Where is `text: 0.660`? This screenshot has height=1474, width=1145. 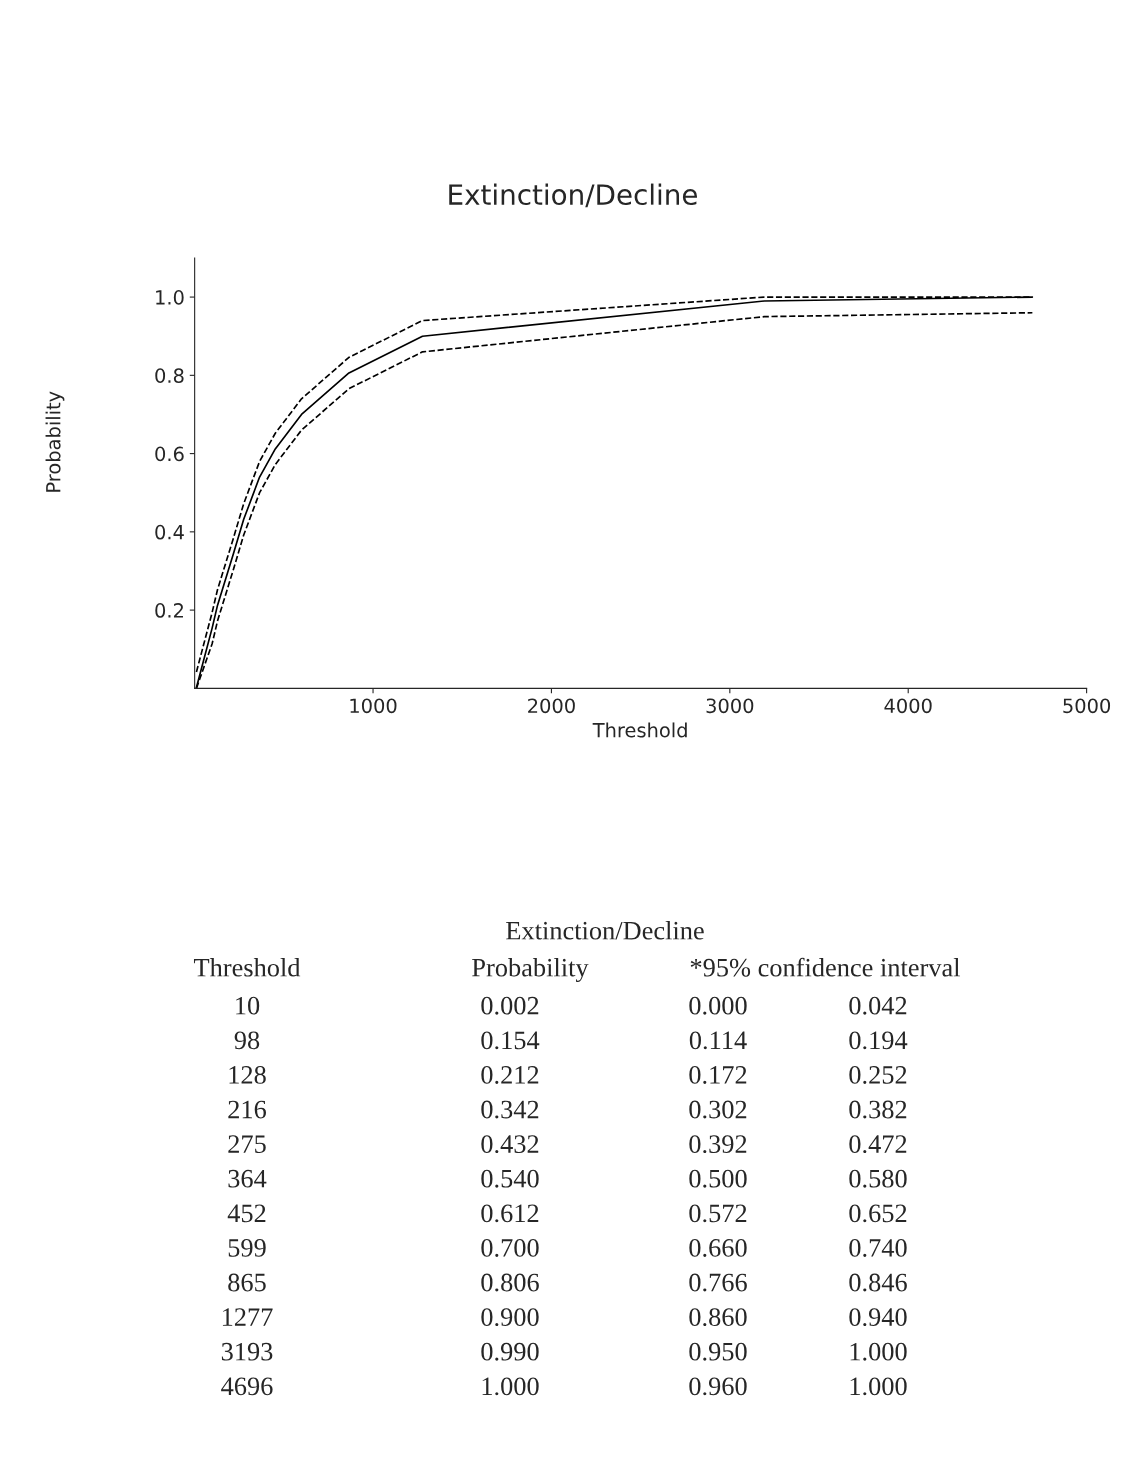 text: 0.660 is located at coordinates (718, 1248).